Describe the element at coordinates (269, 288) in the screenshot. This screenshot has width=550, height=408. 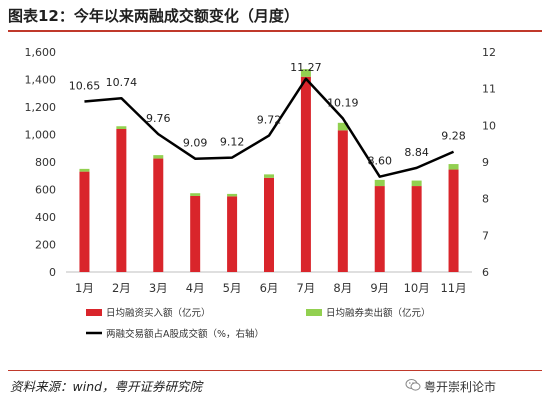
I see `x-tick-label: 6月` at that location.